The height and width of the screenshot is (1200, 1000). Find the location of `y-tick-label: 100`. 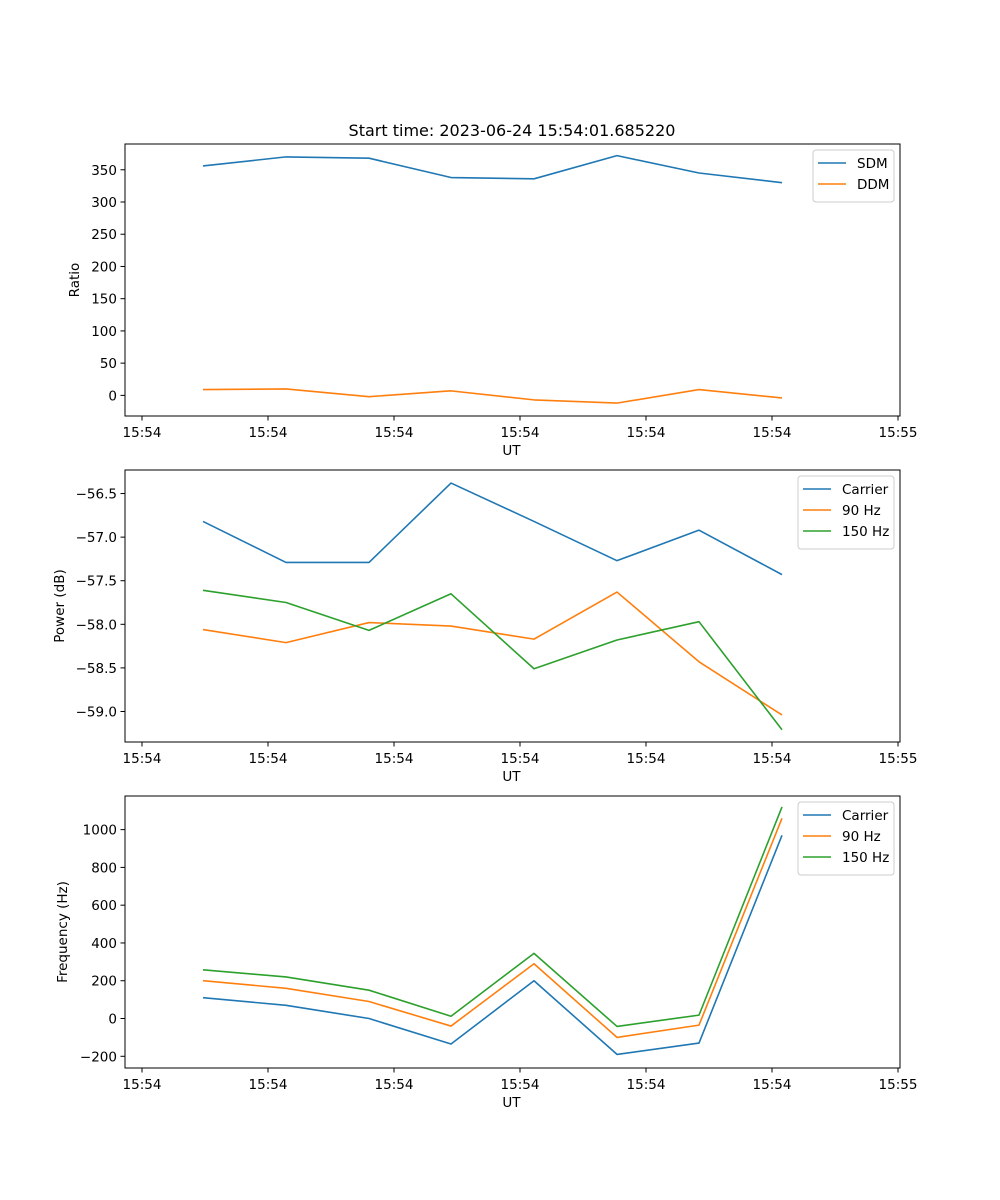

y-tick-label: 100 is located at coordinates (104, 332).